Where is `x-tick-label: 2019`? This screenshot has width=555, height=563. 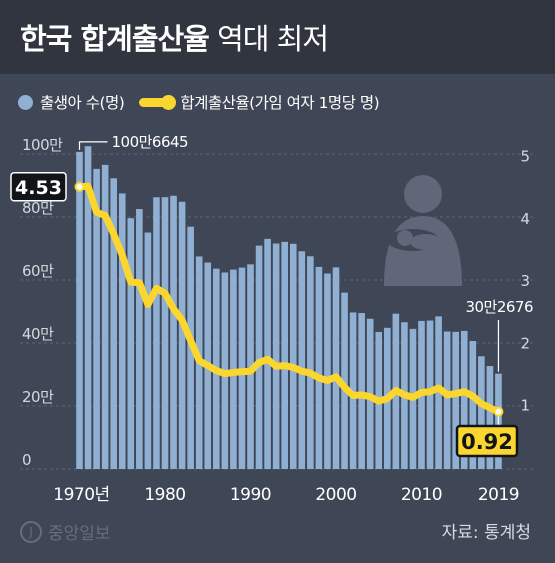
x-tick-label: 2019 is located at coordinates (498, 495).